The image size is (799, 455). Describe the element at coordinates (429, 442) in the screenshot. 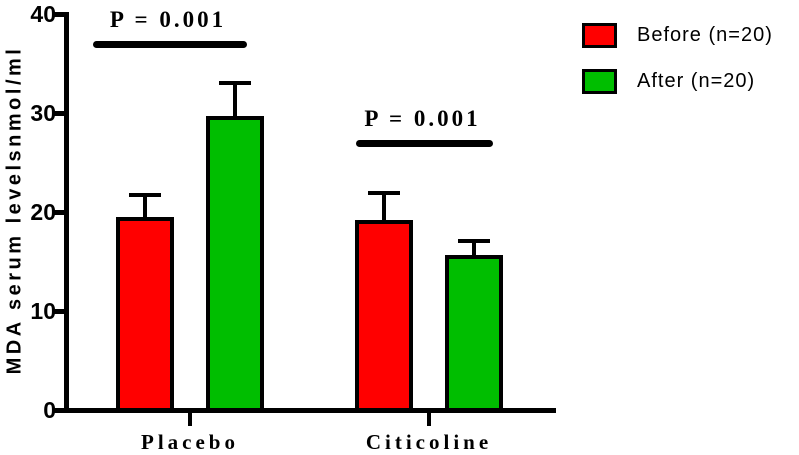

I see `x-category-label: Citicoline` at that location.